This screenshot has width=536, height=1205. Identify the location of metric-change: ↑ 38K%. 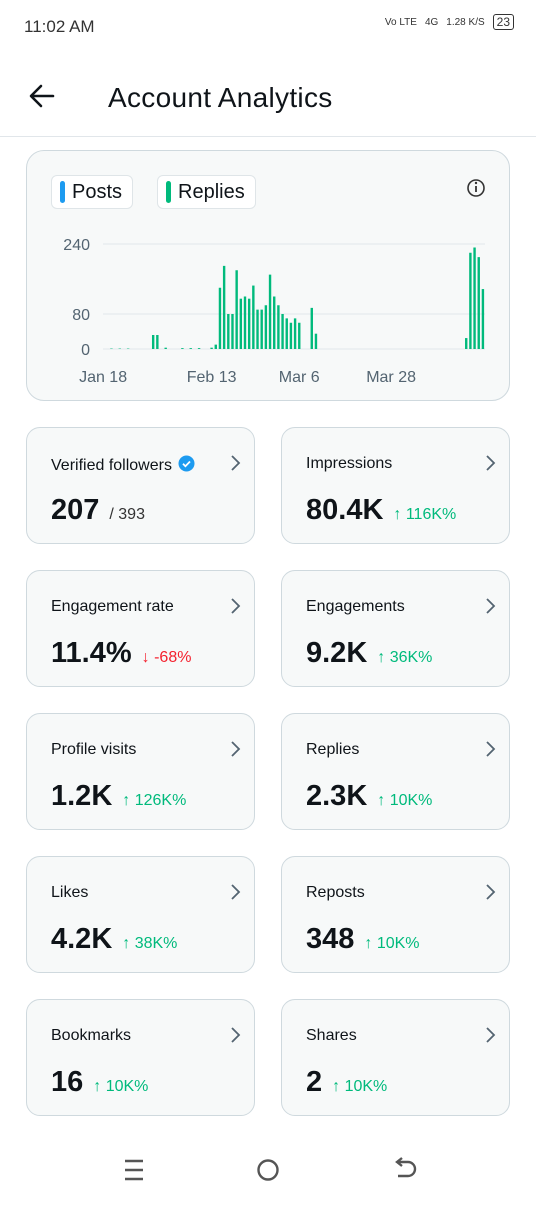
(149, 944).